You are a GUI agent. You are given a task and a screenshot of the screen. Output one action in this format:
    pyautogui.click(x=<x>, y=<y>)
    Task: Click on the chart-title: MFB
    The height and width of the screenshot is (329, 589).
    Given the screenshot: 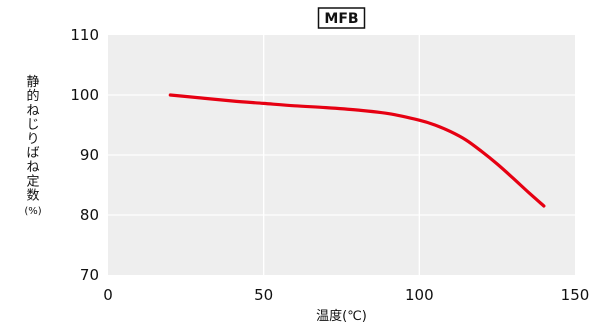 What is the action you would take?
    pyautogui.click(x=341, y=19)
    